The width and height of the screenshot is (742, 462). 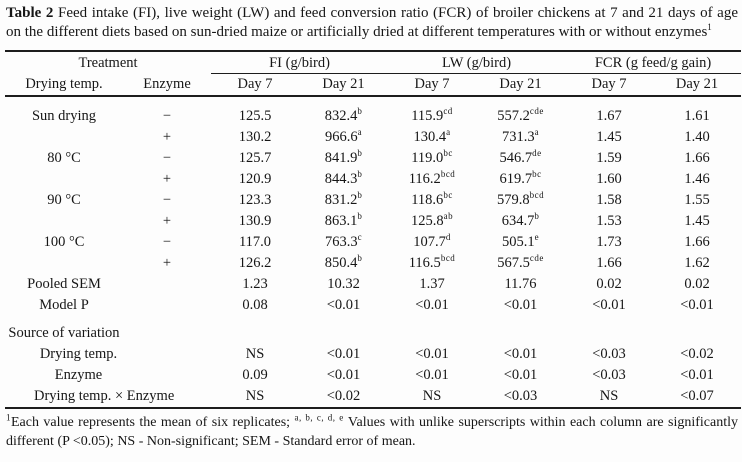 What do you see at coordinates (537, 153) in the screenshot?
I see `significance-superscript: de` at bounding box center [537, 153].